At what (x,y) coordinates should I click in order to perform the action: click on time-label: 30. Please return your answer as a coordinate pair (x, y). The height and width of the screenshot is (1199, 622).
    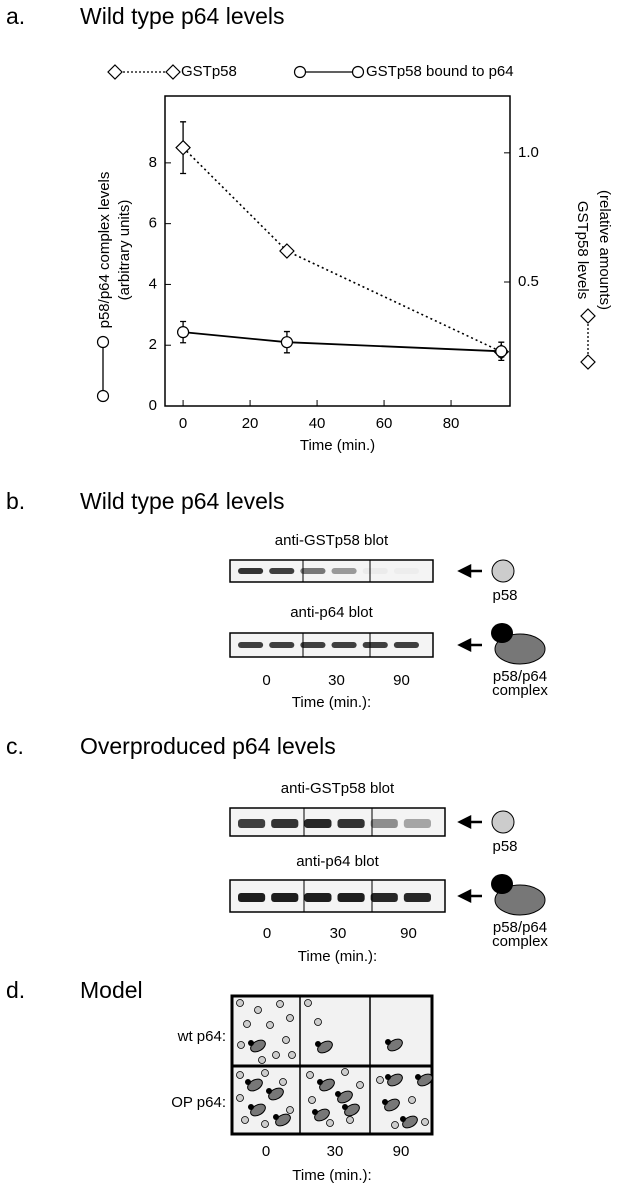
    Looking at the image, I should click on (335, 1151).